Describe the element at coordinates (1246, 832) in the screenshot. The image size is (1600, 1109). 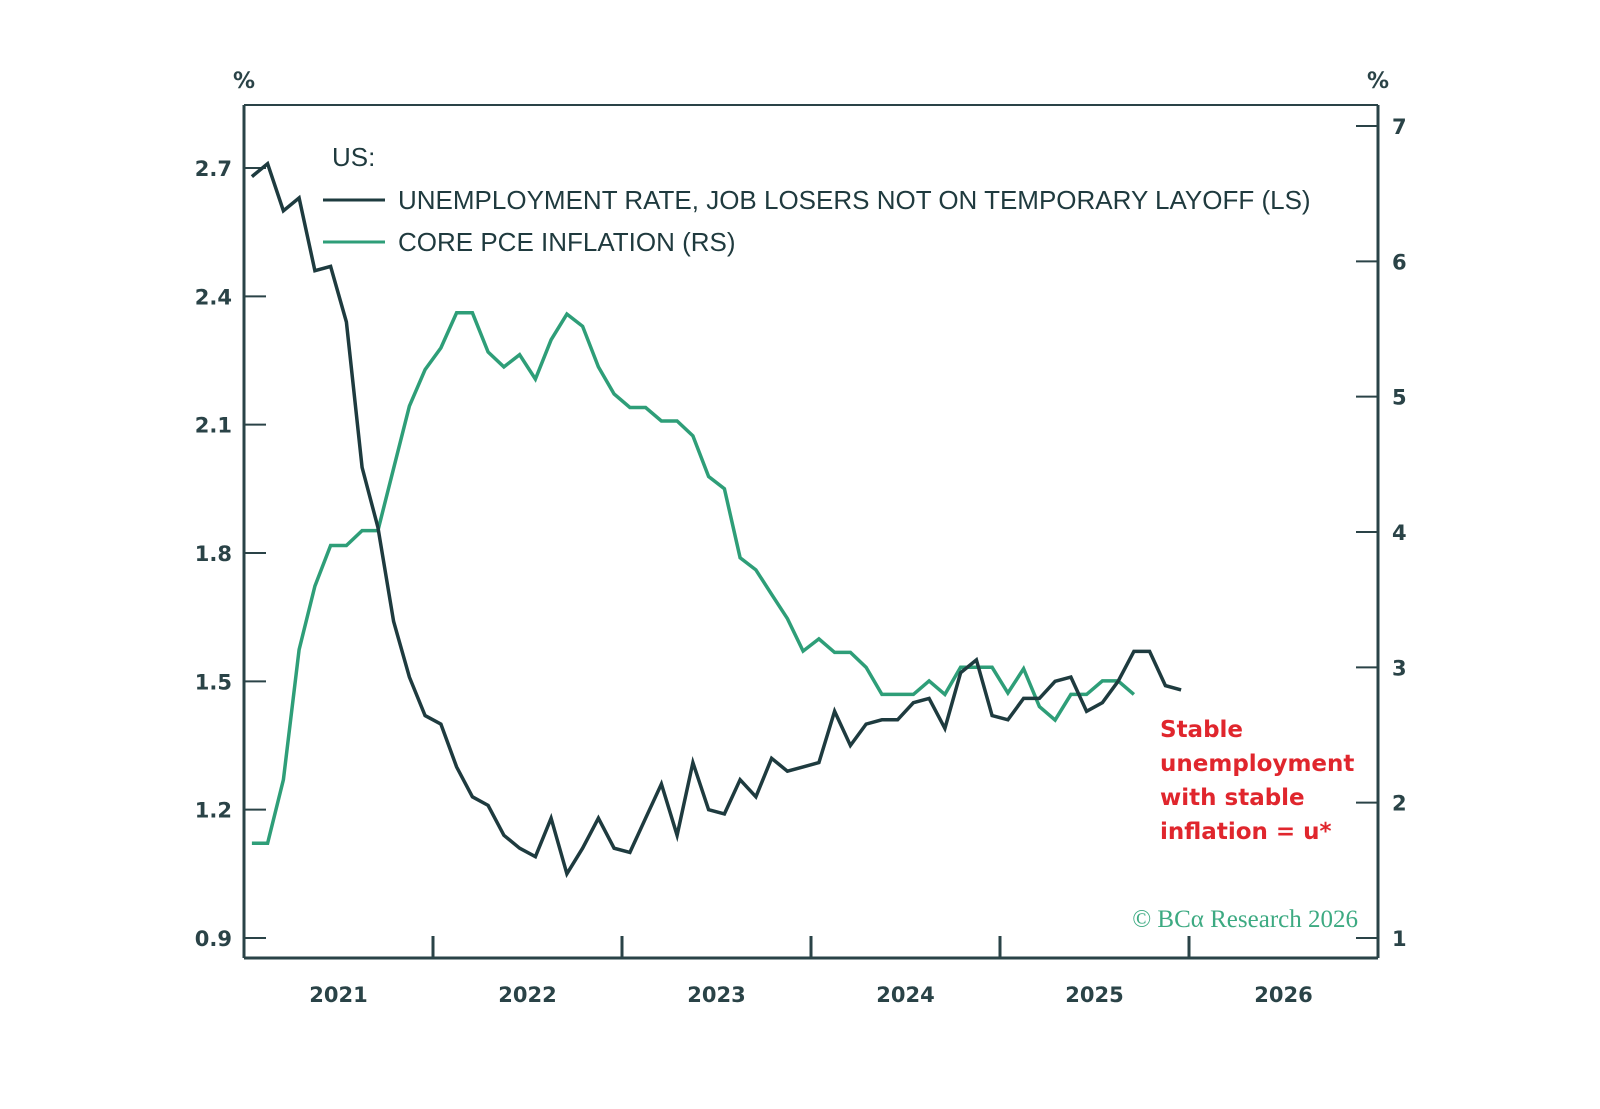
I see `annotation-line: inflation = u*` at that location.